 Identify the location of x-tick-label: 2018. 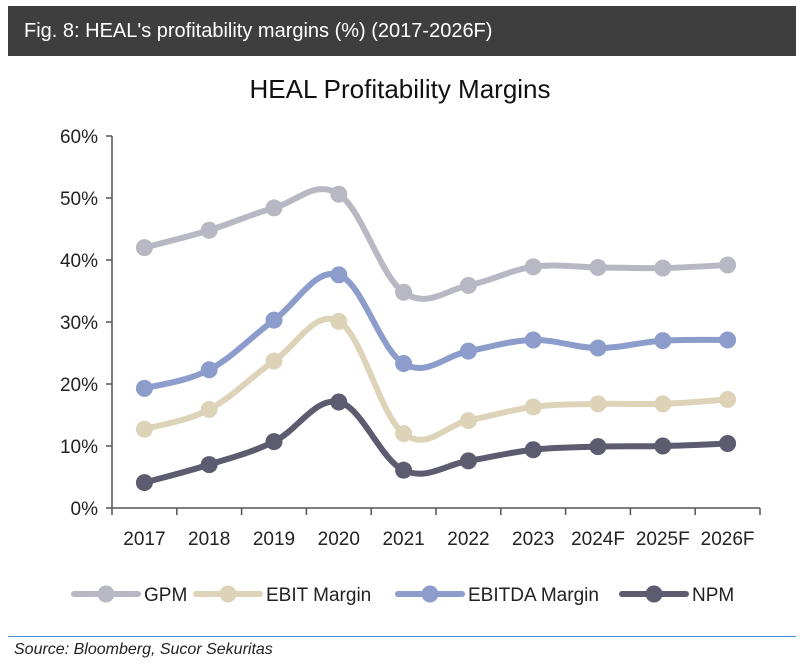
(209, 539).